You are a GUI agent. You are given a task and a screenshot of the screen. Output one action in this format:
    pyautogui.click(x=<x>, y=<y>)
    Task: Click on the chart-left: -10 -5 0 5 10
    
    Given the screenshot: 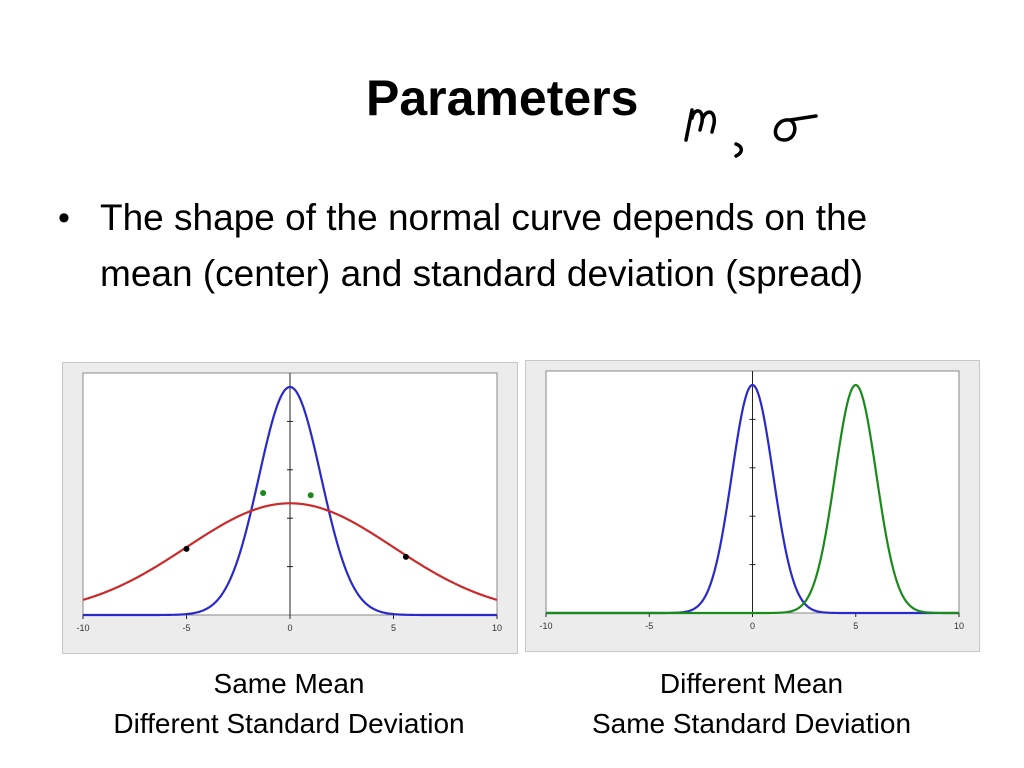 What is the action you would take?
    pyautogui.click(x=289, y=502)
    